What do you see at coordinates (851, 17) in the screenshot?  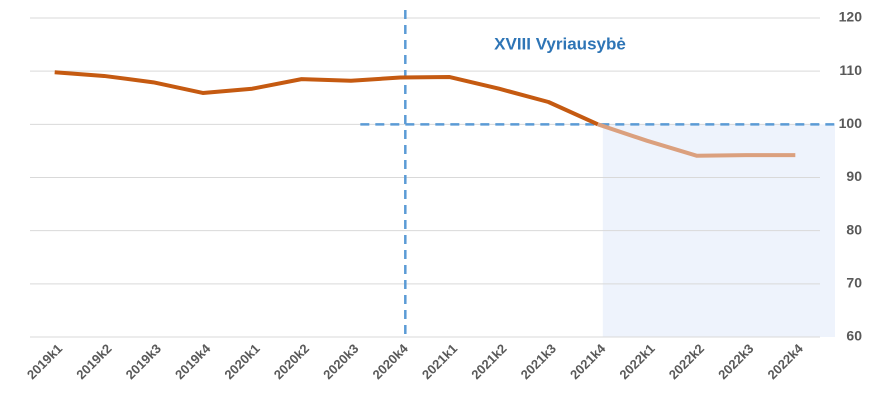 I see `y-tick-label: 120` at bounding box center [851, 17].